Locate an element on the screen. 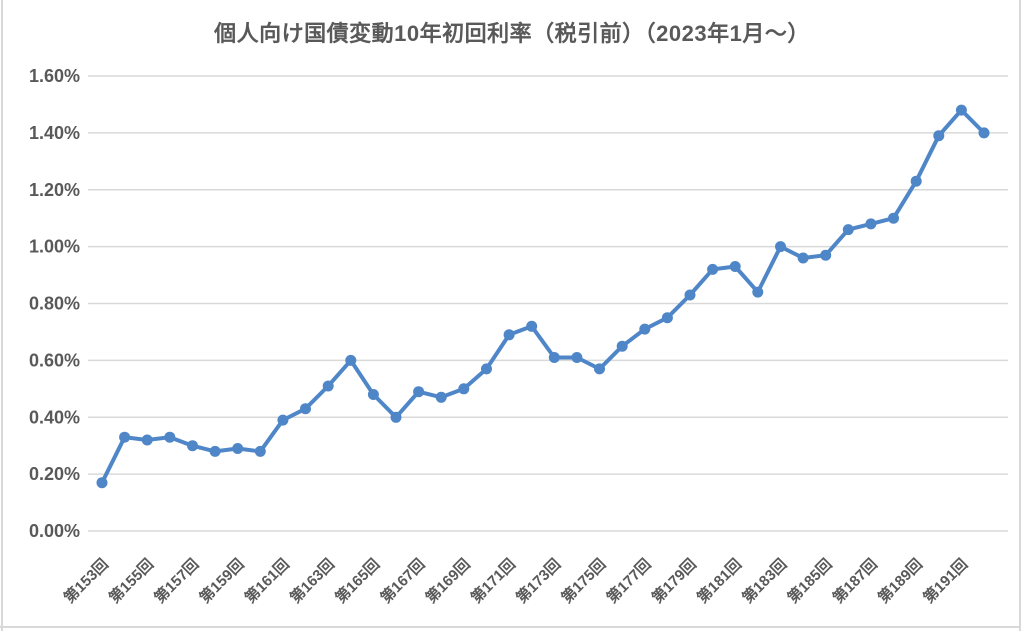 This screenshot has height=631, width=1024. y-tick-label: 0.00% is located at coordinates (54, 531).